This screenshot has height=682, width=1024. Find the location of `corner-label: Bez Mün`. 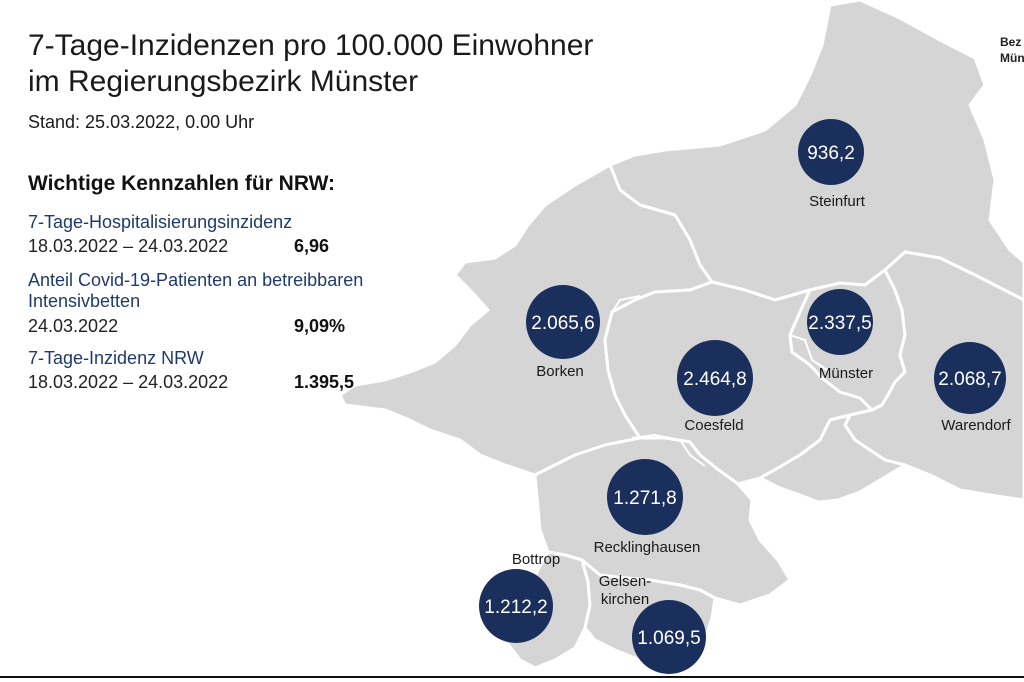

corner-label: Bez Mün is located at coordinates (1012, 50).